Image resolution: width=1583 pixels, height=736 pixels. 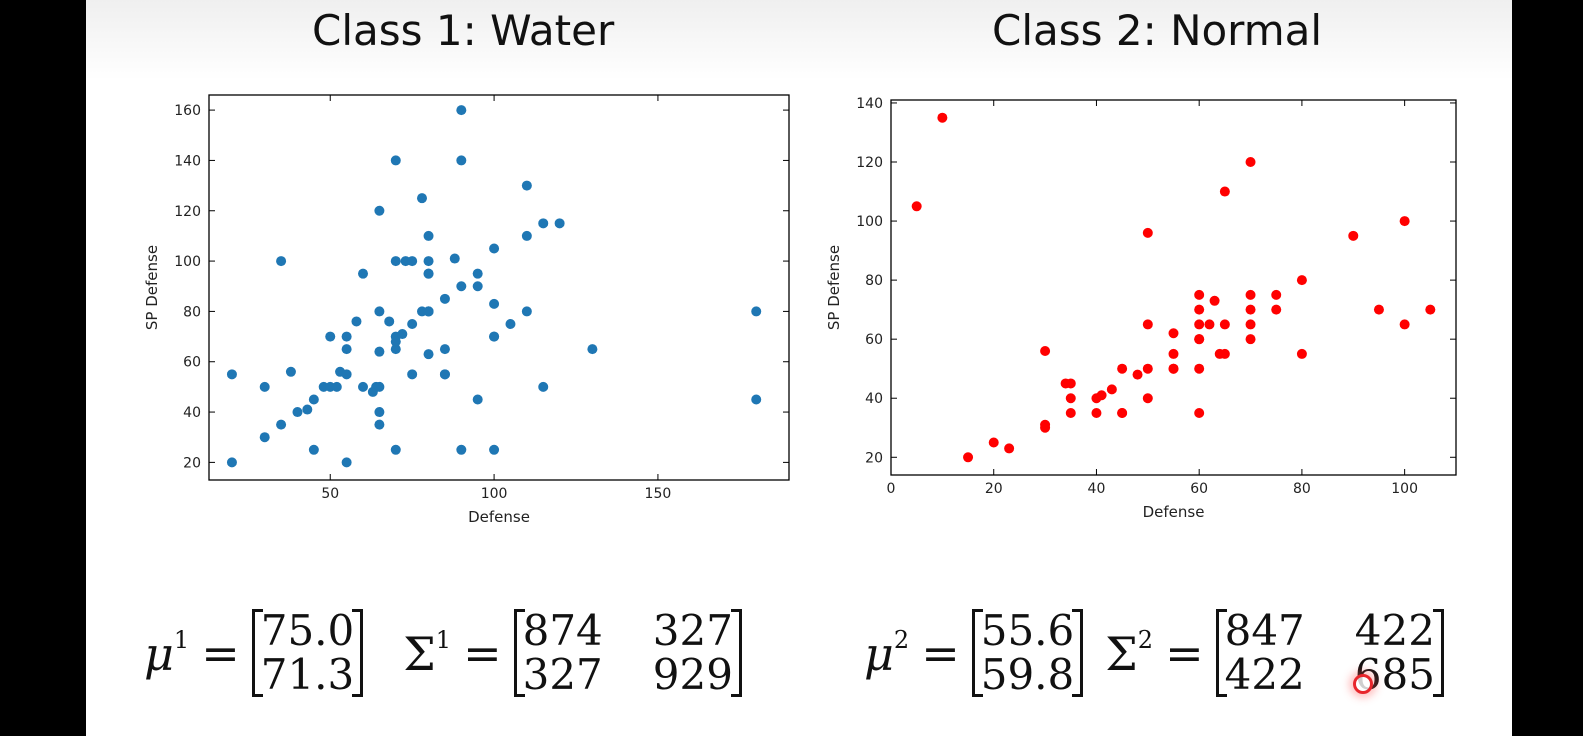 What do you see at coordinates (562, 630) in the screenshot?
I see `cov-value: 874` at bounding box center [562, 630].